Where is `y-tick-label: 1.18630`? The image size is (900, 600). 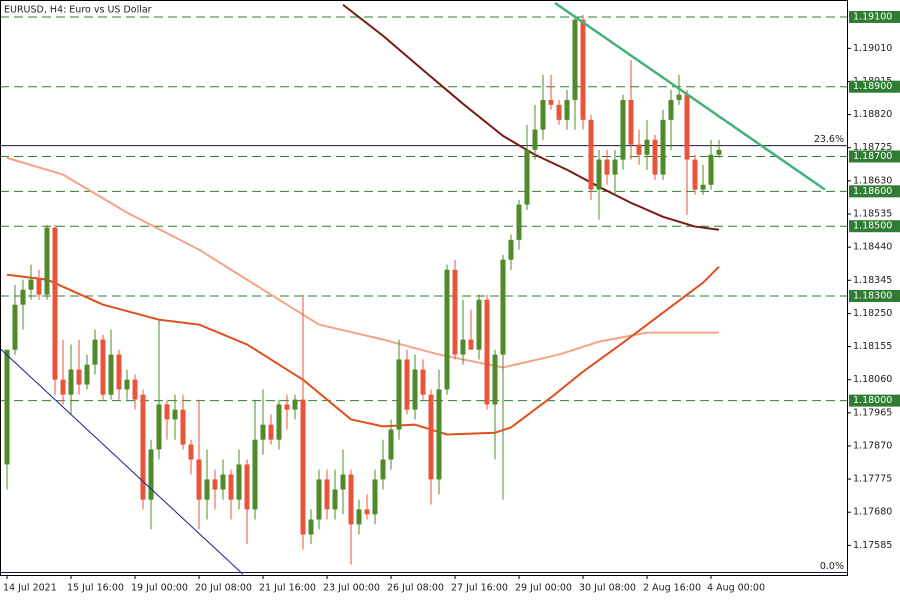
y-tick-label: 1.18630 is located at coordinates (872, 180).